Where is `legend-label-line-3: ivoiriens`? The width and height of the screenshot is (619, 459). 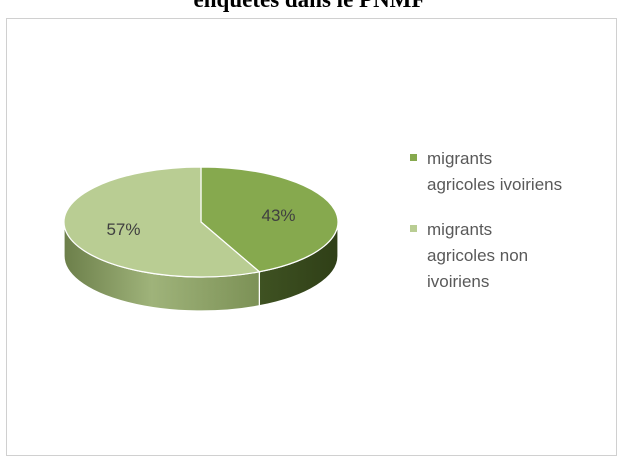
legend-label-line-3: ivoiriens is located at coordinates (458, 281).